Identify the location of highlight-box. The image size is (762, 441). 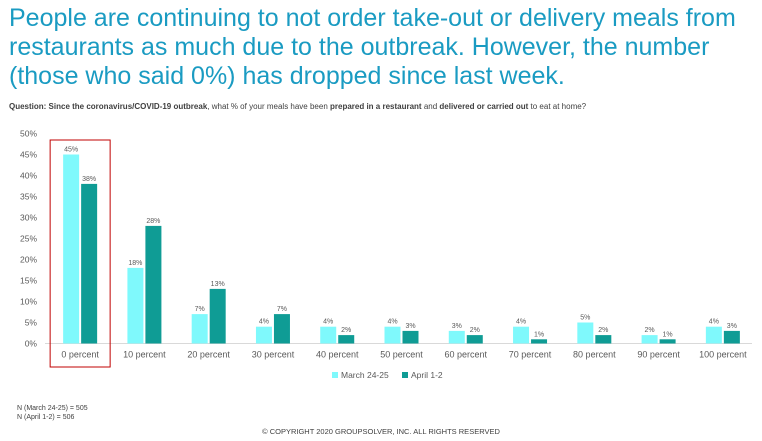
(80, 253).